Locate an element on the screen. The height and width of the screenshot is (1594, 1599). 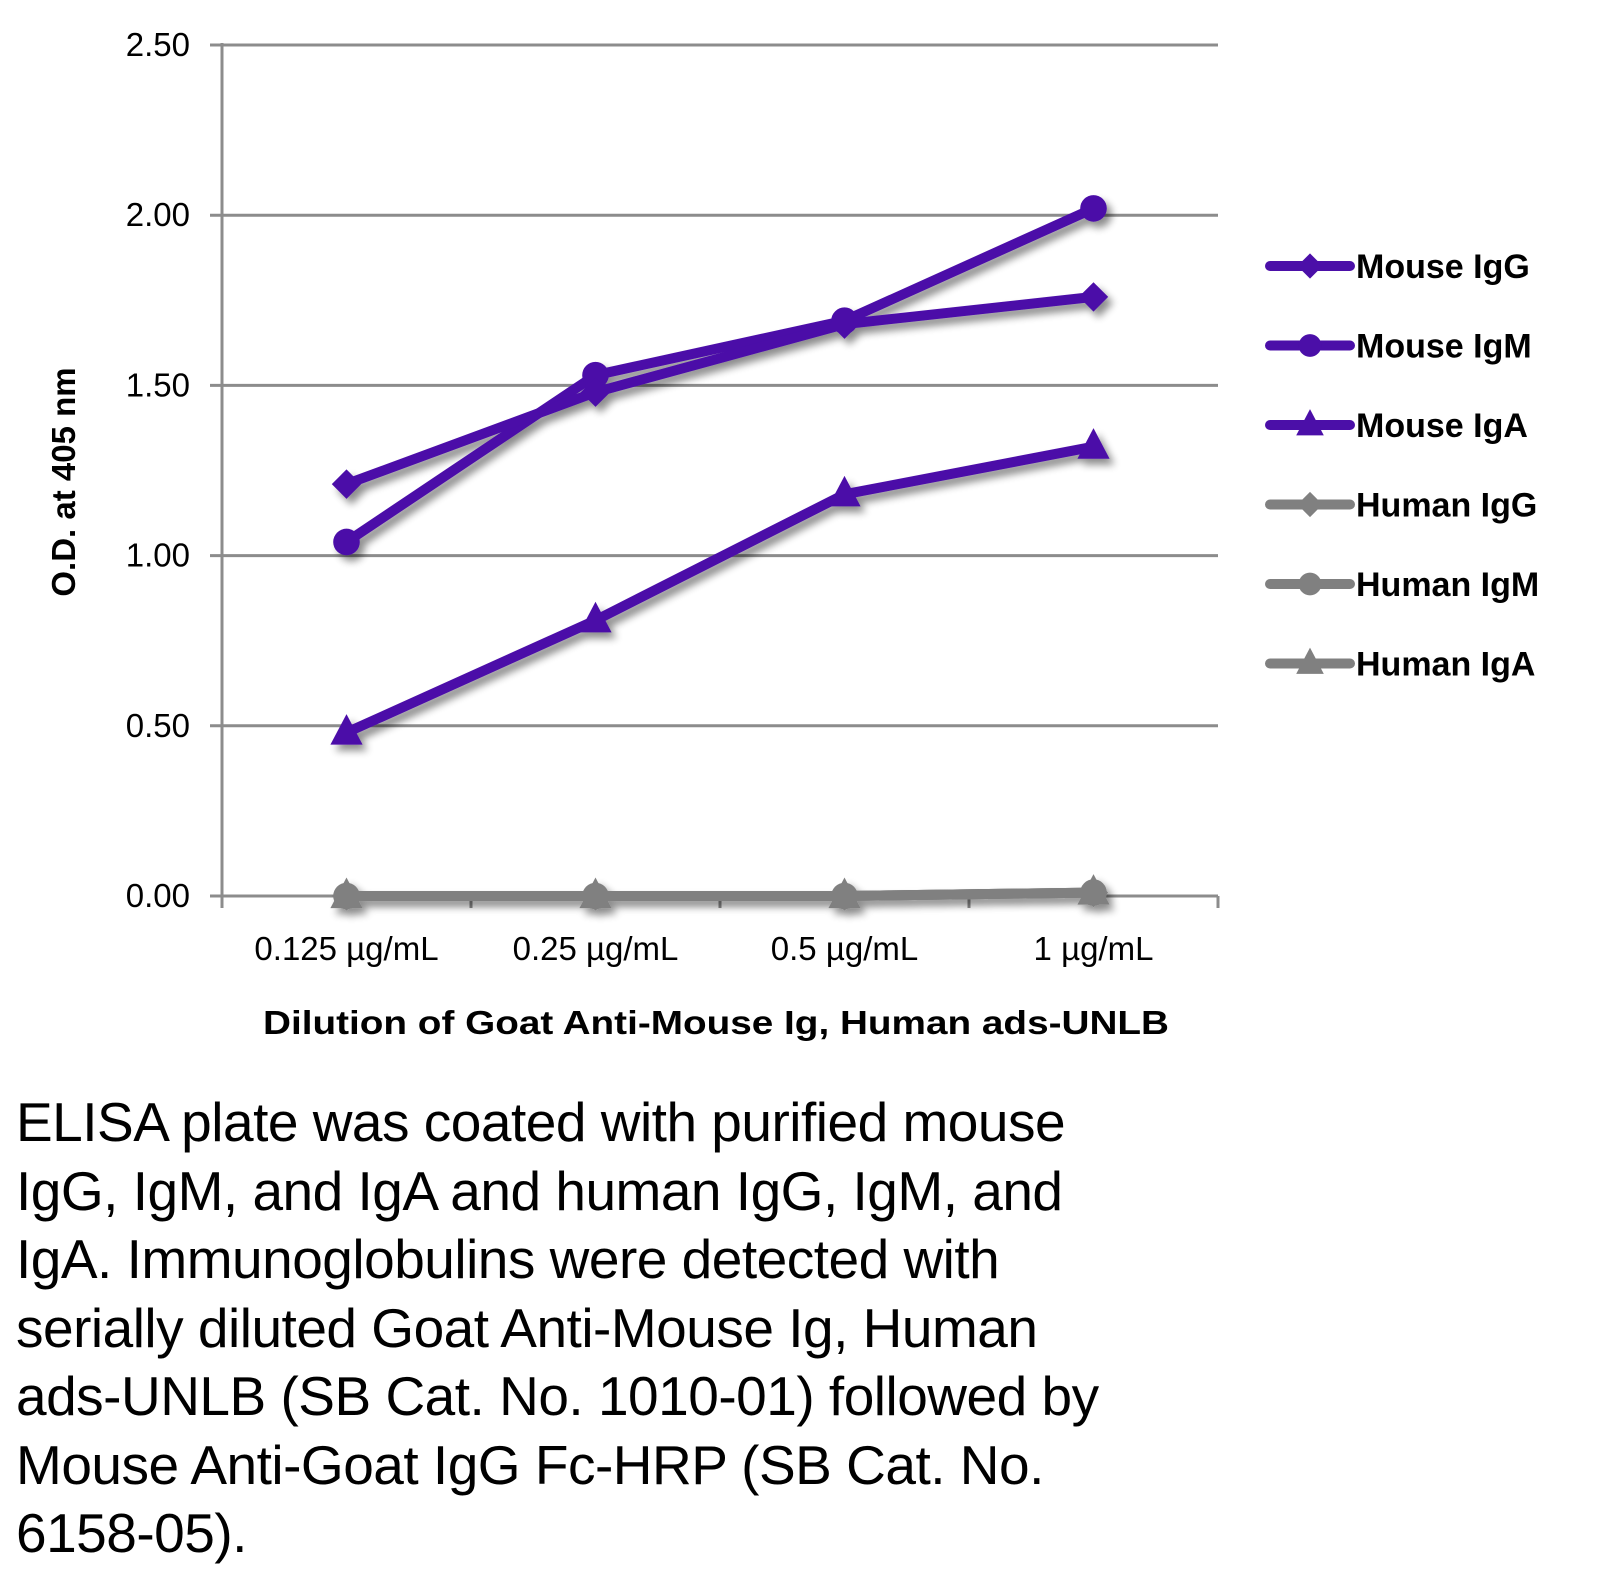
series-mouse-igm is located at coordinates (720, 375).